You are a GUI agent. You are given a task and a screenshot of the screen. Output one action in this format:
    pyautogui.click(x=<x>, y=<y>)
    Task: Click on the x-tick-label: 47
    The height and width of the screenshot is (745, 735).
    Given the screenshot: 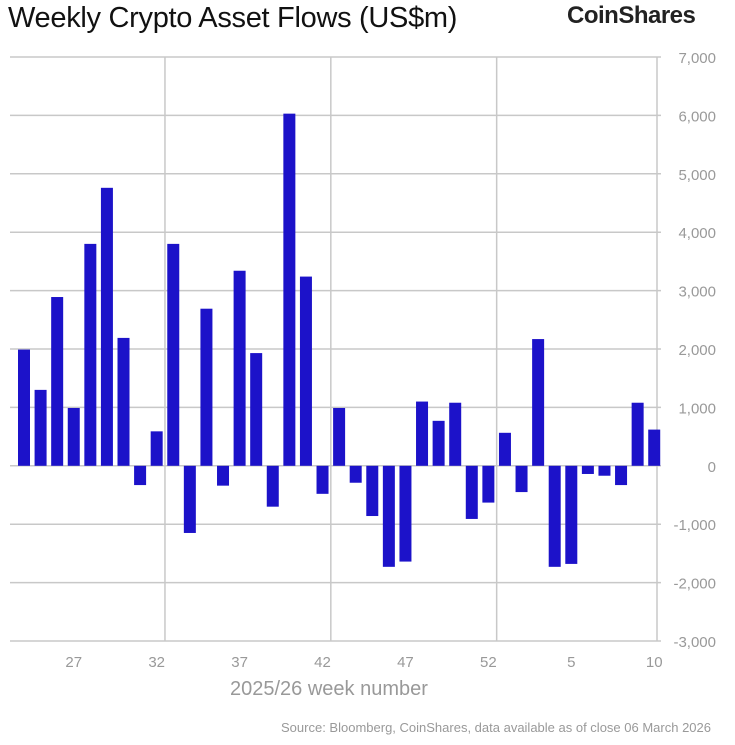 What is the action you would take?
    pyautogui.click(x=405, y=662)
    